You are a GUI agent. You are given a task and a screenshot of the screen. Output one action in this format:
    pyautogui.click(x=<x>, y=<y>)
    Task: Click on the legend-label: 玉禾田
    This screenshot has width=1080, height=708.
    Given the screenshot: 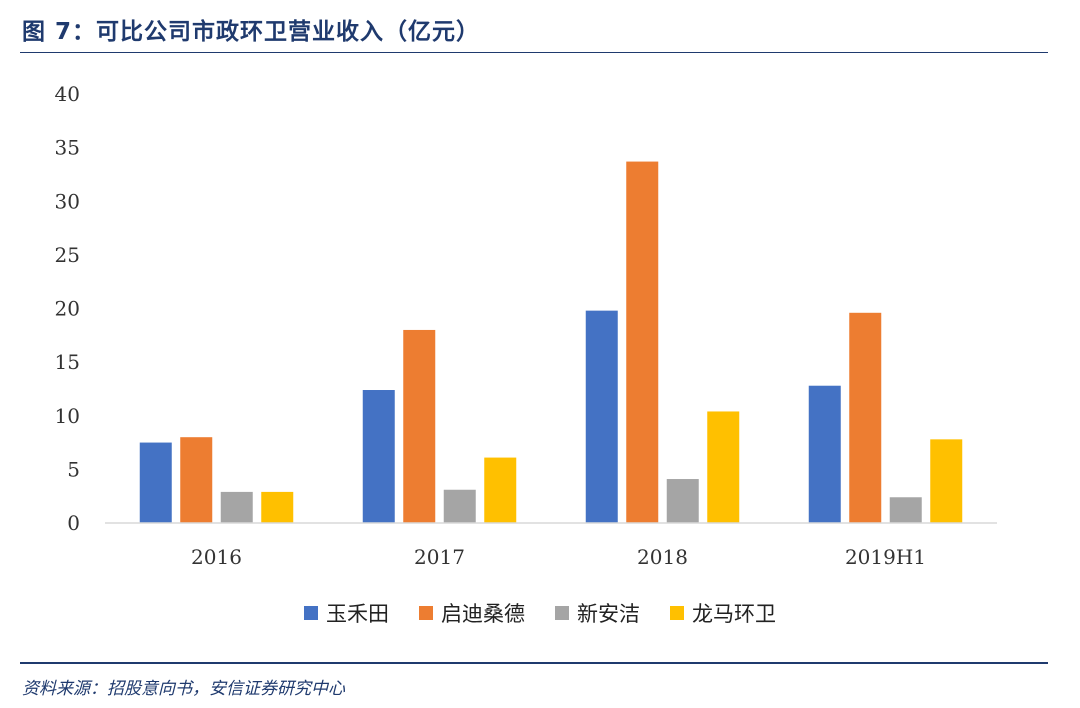 What is the action you would take?
    pyautogui.click(x=357, y=614)
    